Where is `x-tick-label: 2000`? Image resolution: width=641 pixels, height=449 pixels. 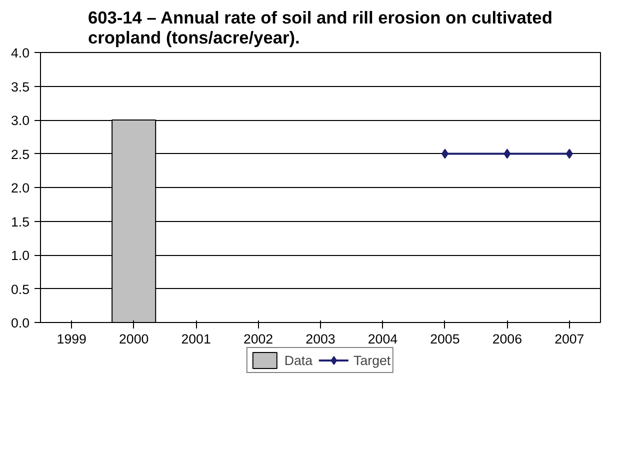 x-tick-label: 2000 is located at coordinates (134, 339).